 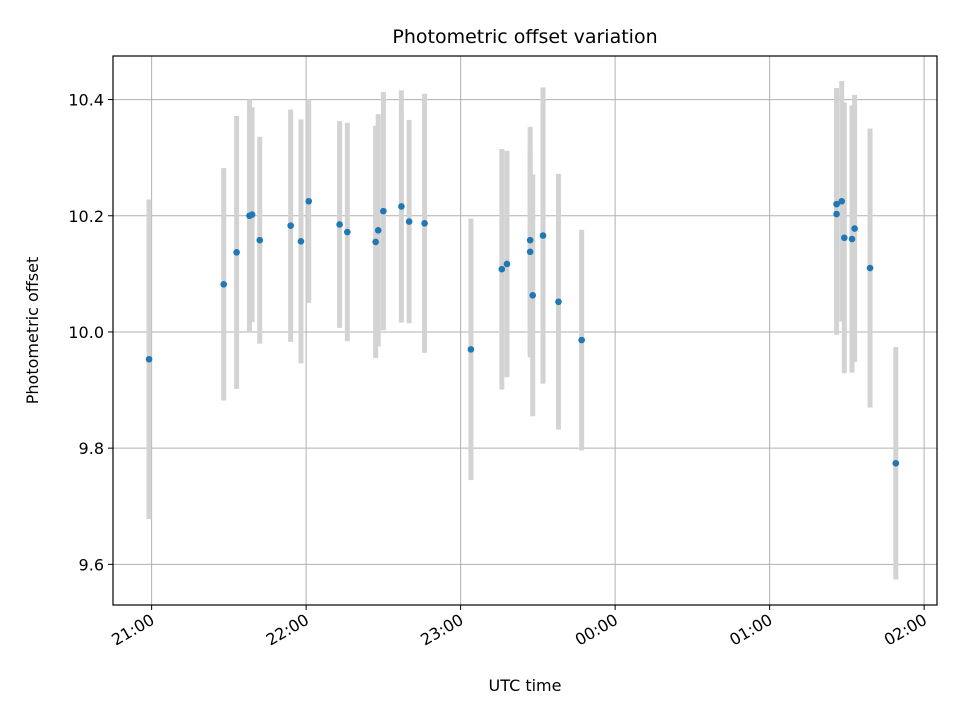 I want to click on y-tick-label: 9.6, so click(x=91, y=564).